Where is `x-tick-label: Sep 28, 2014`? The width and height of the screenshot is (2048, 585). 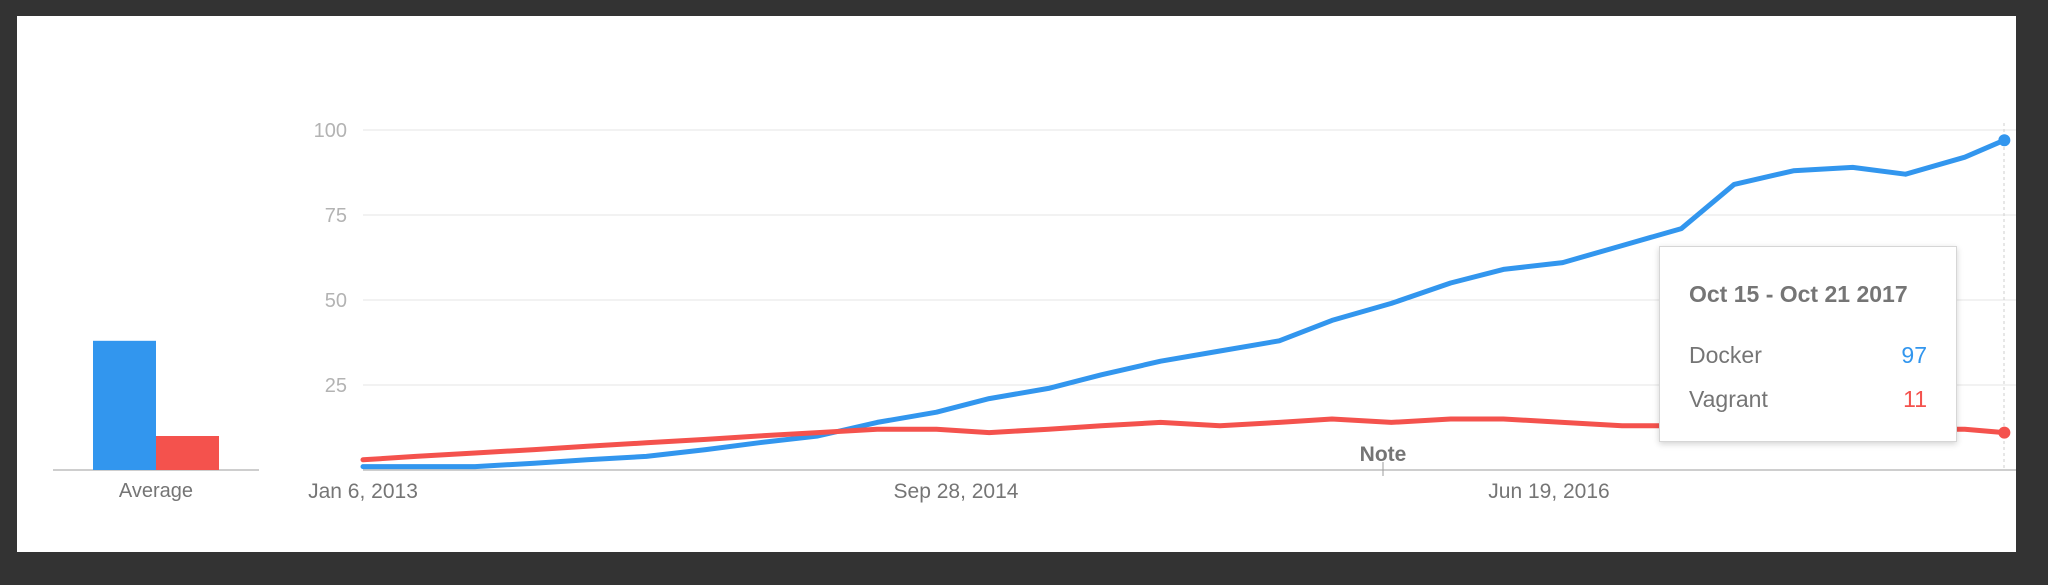
x-tick-label: Sep 28, 2014 is located at coordinates (956, 491).